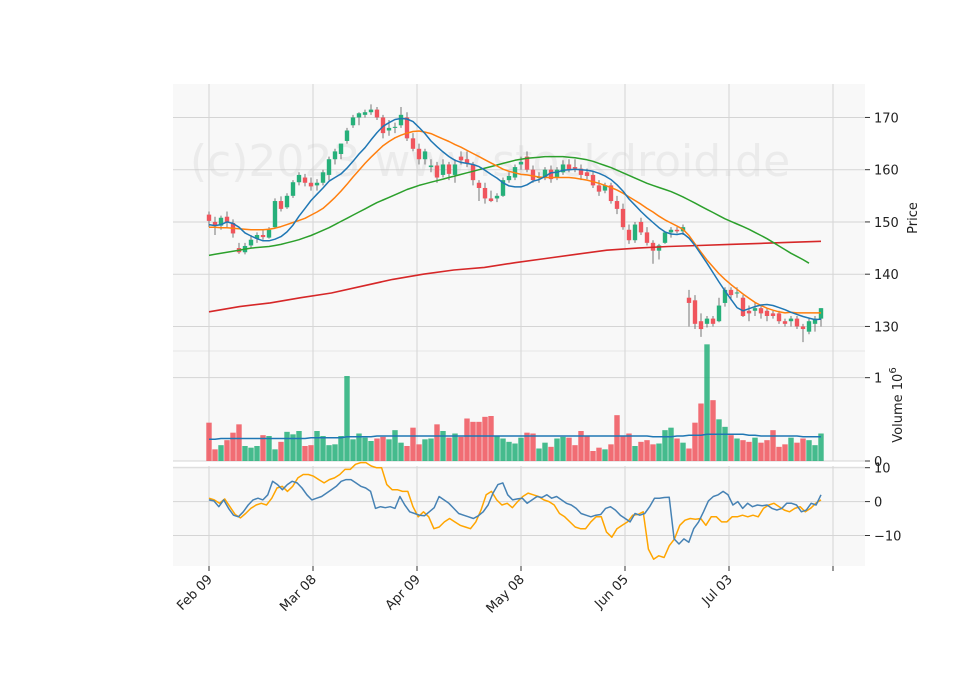  I want to click on oscillator-tick-label: 10, so click(882, 469).